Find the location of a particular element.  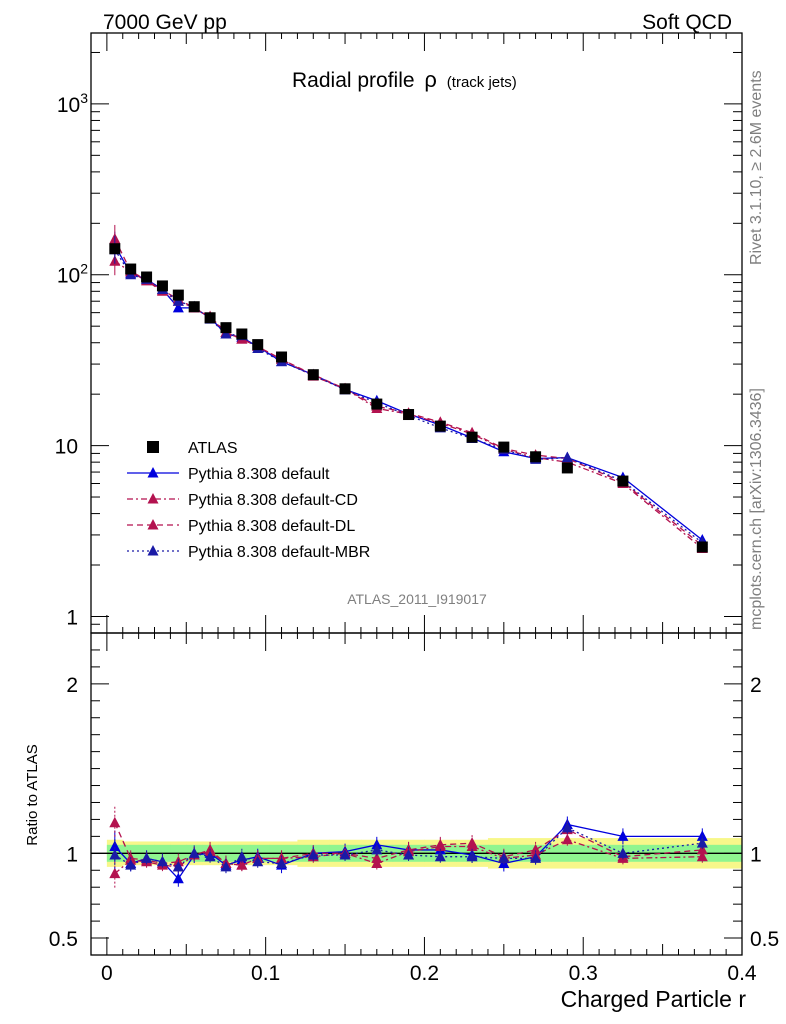

plot-title-symbol: ρ is located at coordinates (430, 79).